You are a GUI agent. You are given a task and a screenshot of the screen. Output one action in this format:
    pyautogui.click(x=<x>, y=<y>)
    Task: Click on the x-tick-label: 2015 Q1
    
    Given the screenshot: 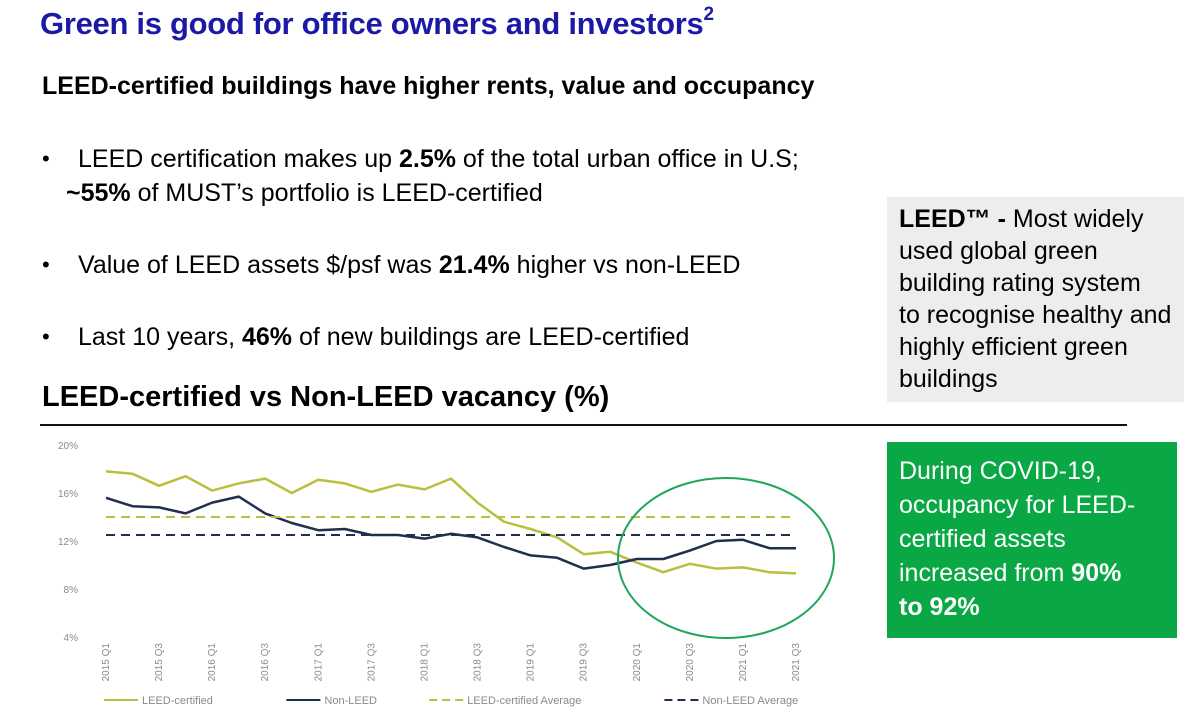 What is the action you would take?
    pyautogui.click(x=106, y=662)
    